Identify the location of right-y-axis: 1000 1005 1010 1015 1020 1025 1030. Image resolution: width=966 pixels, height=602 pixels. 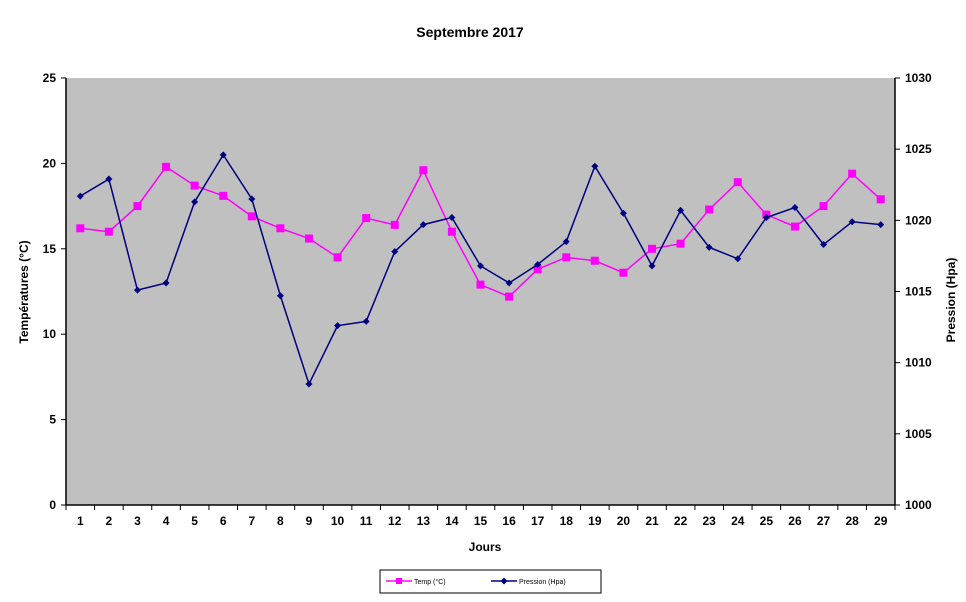
(913, 291).